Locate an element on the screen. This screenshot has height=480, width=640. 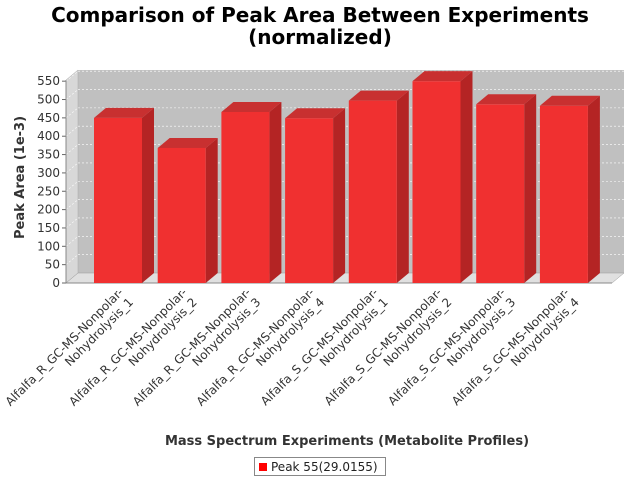
y-tick-label: 200 is located at coordinates (48, 210).